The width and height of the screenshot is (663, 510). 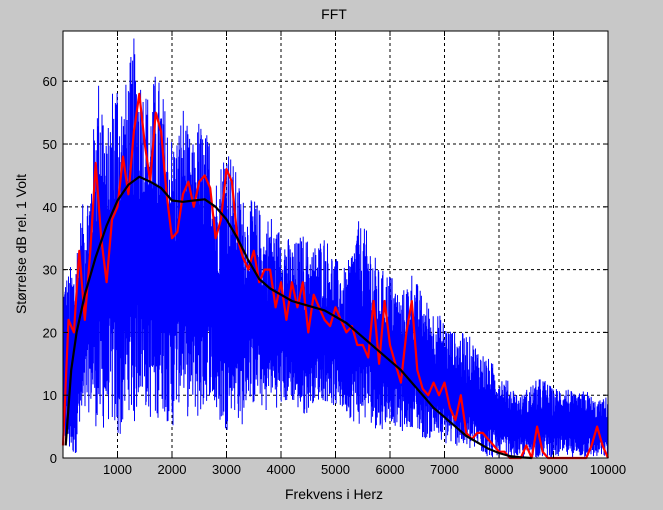 What do you see at coordinates (50, 332) in the screenshot?
I see `y-tick-label: 20` at bounding box center [50, 332].